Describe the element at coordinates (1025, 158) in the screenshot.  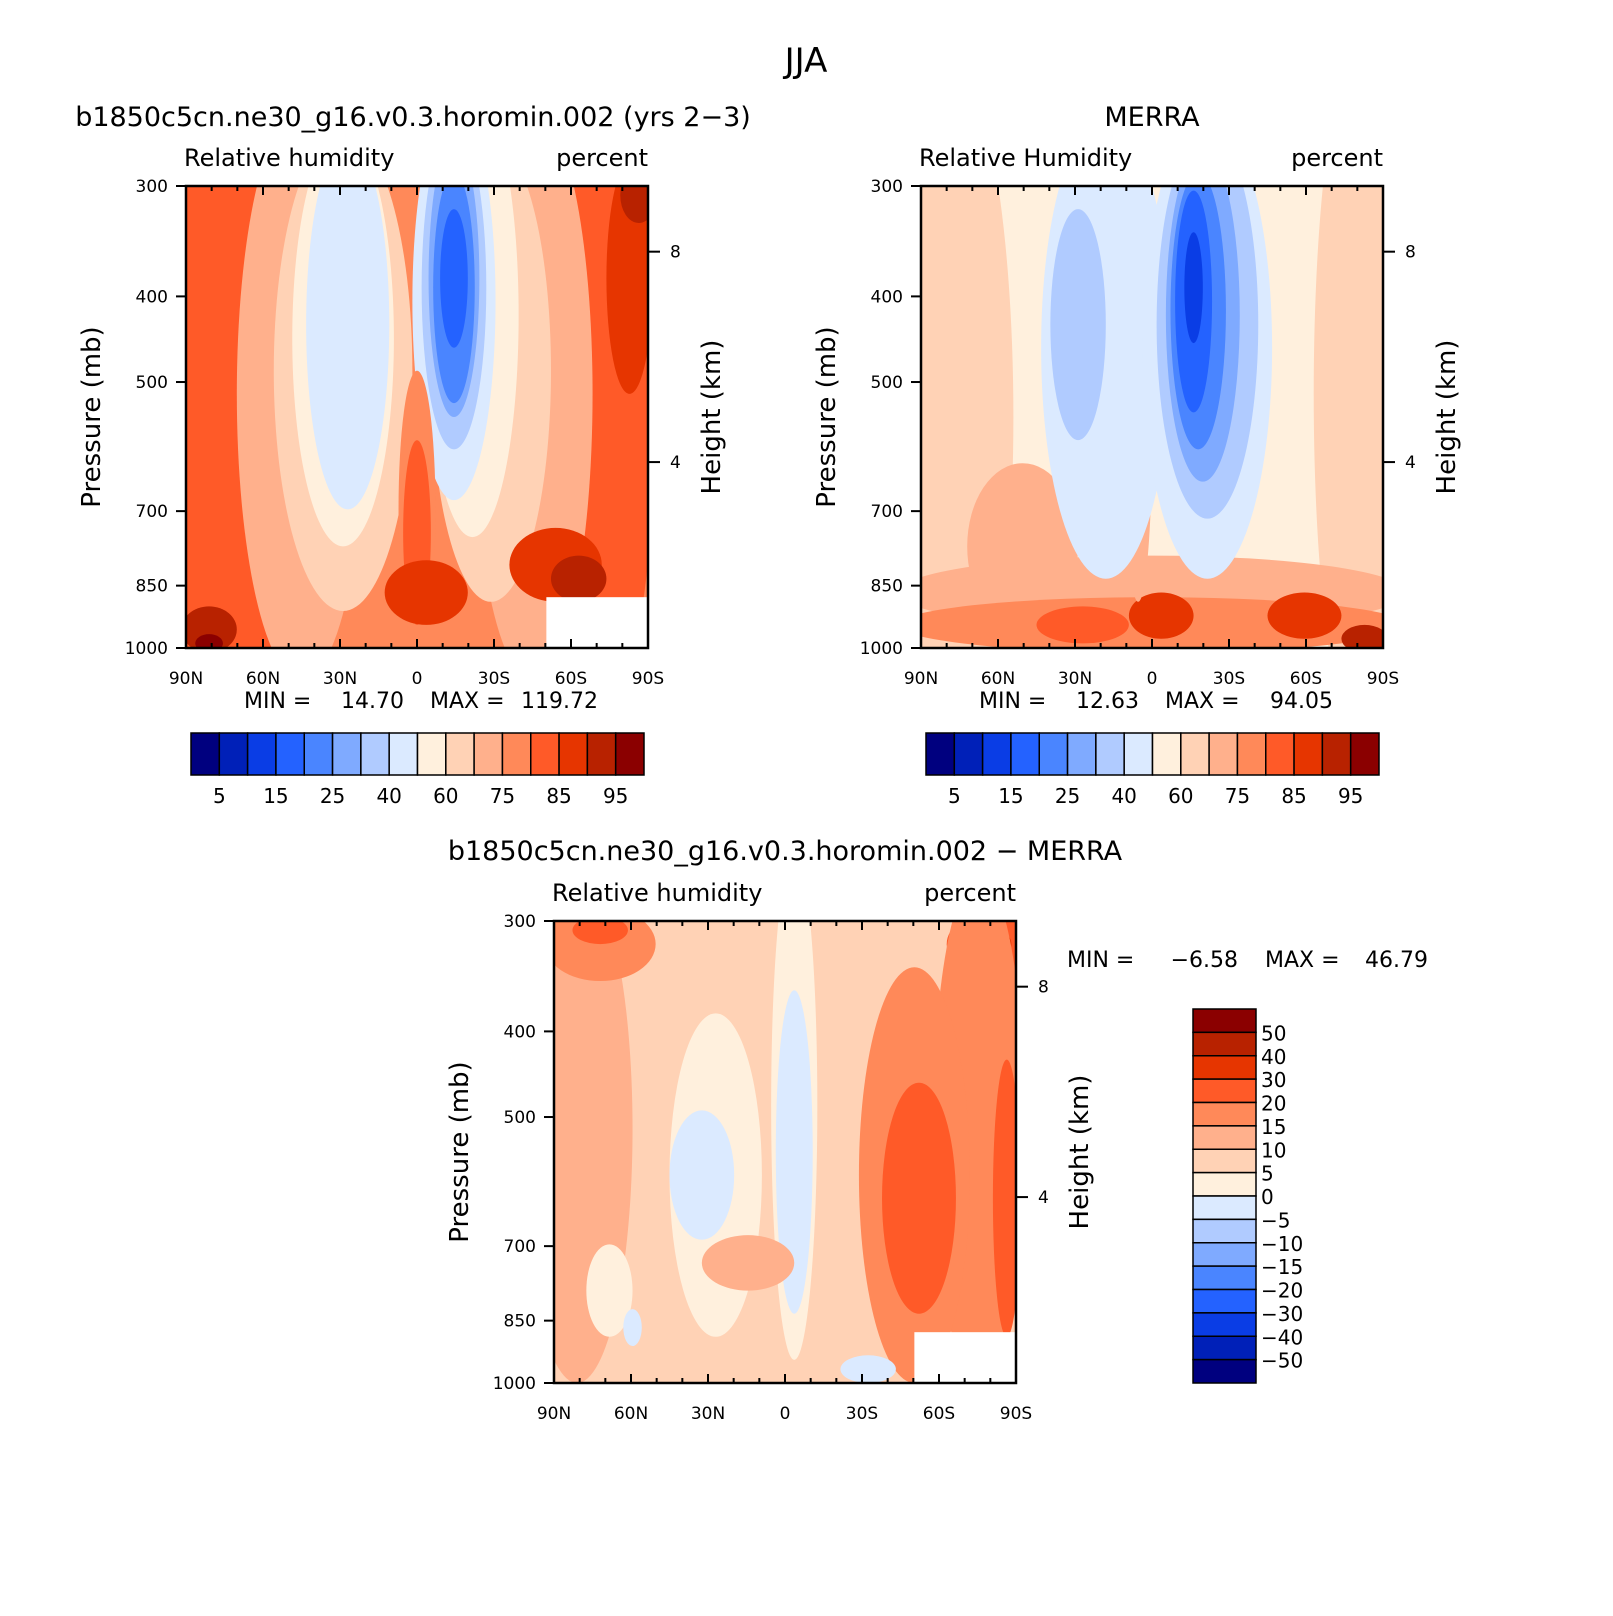
I see `variable-name: Relative Humidity` at that location.